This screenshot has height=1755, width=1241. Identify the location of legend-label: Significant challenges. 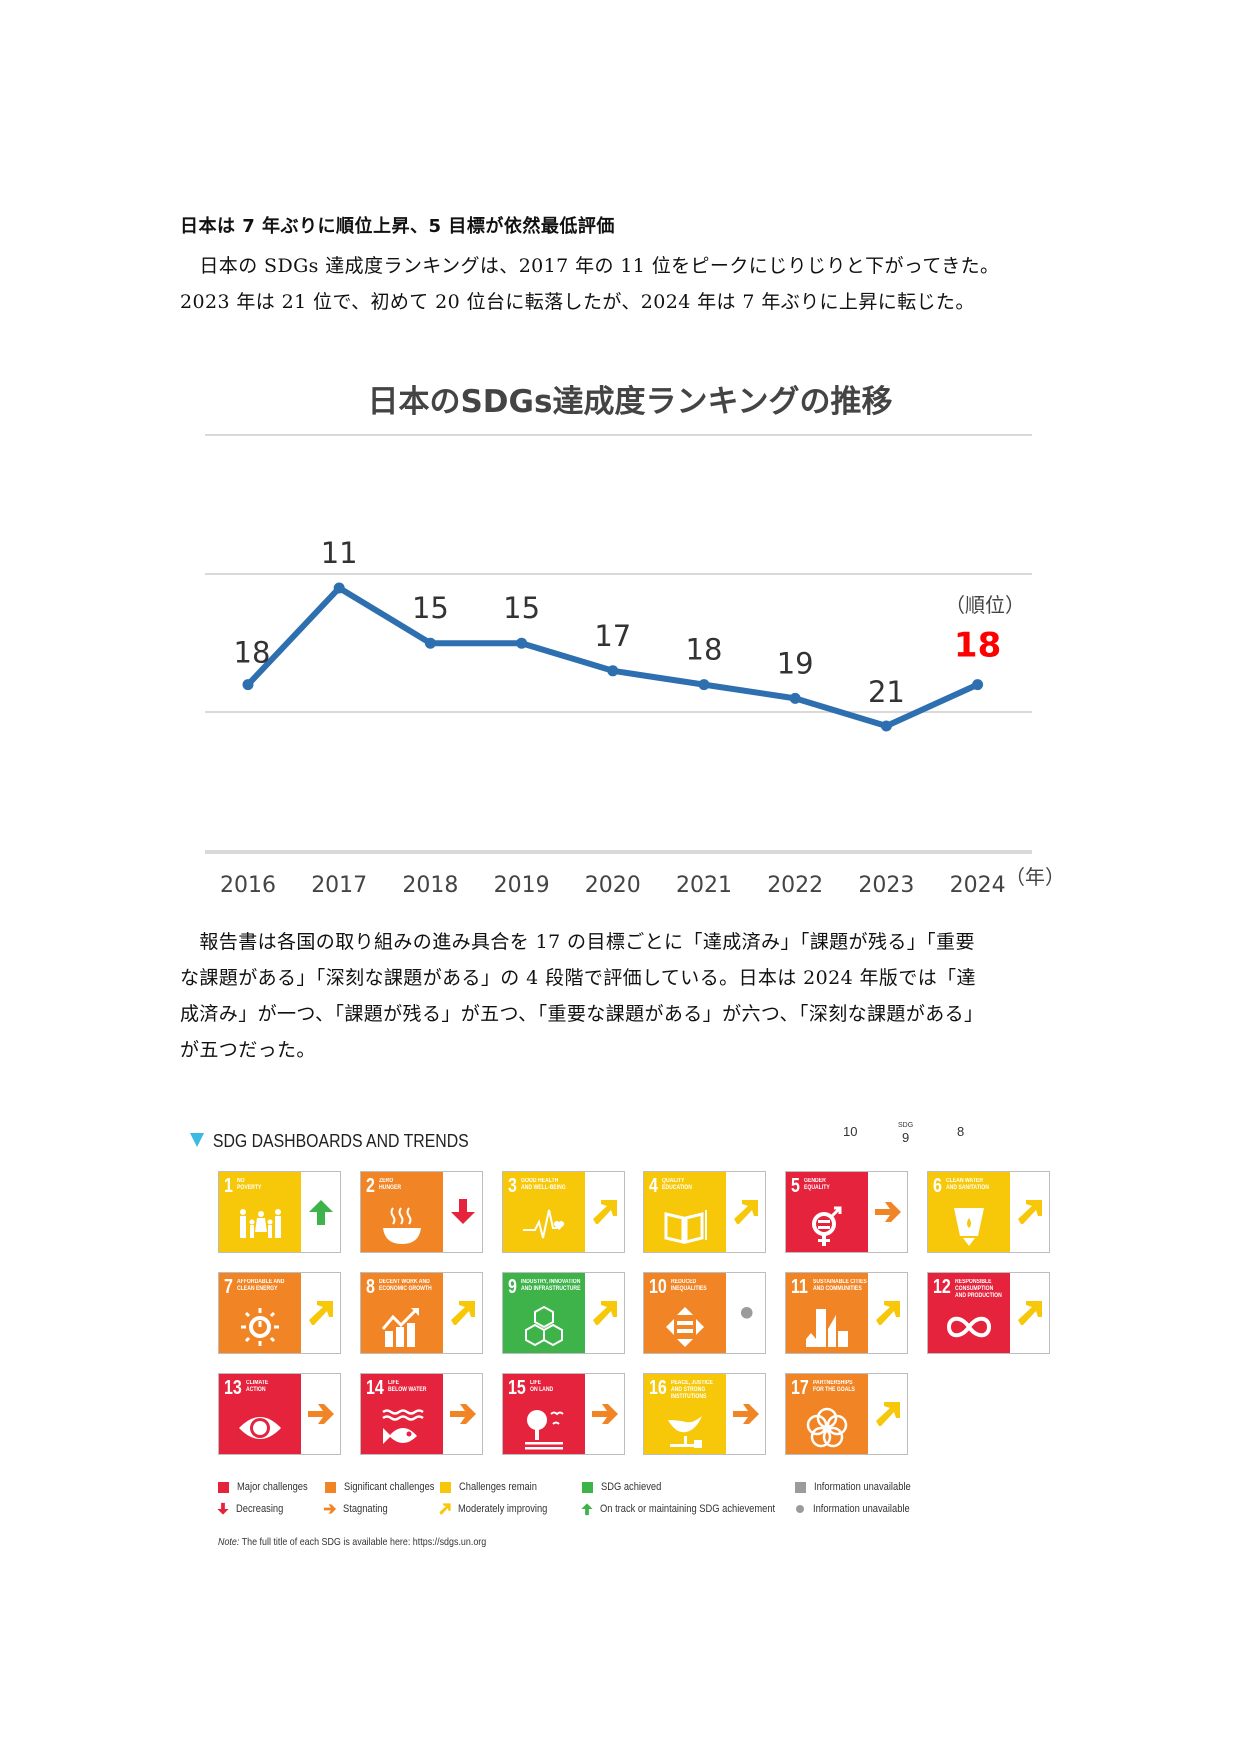
(389, 1487).